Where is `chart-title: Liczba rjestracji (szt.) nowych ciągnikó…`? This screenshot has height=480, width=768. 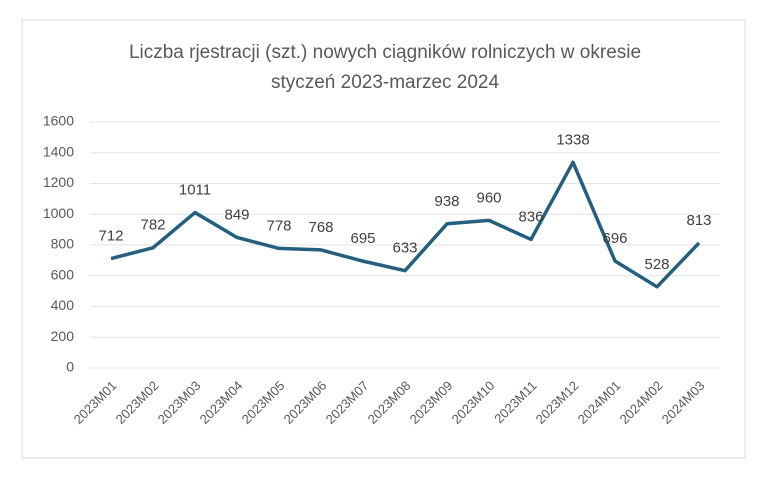 chart-title: Liczba rjestracji (szt.) nowych ciągnikó… is located at coordinates (385, 67).